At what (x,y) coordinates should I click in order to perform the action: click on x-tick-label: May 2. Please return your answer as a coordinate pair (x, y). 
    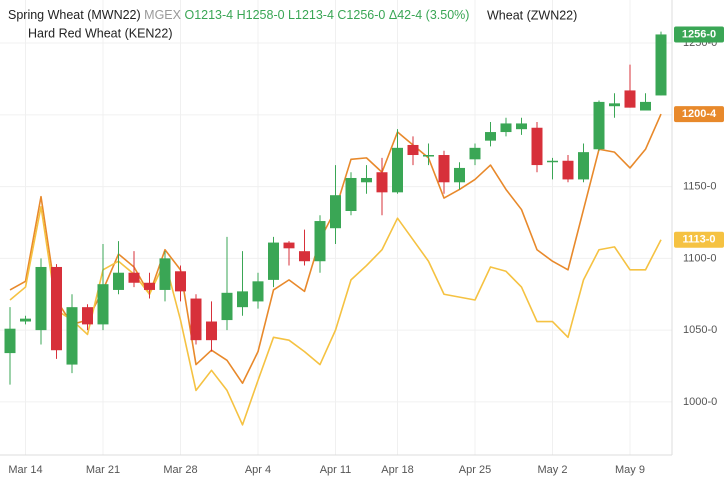
    Looking at the image, I should click on (553, 470).